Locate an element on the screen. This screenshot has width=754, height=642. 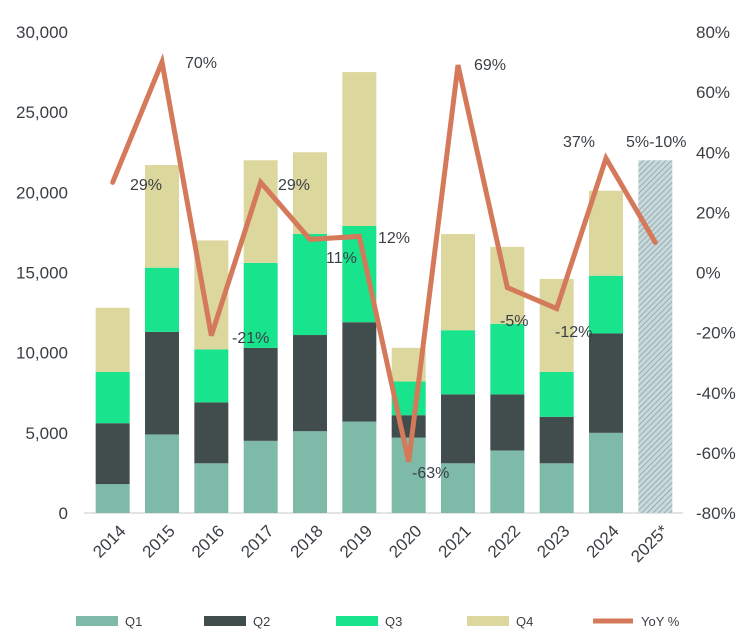
bar-q3-2021 is located at coordinates (458, 362).